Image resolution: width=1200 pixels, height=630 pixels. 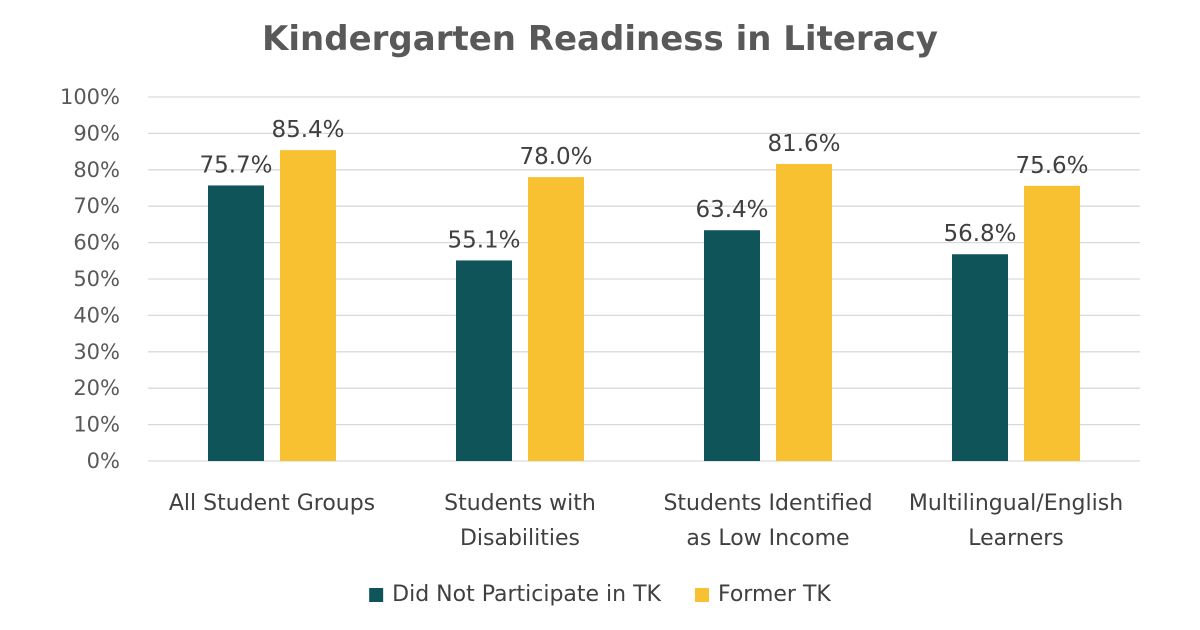 I want to click on y-tick-label: 0%, so click(x=103, y=461).